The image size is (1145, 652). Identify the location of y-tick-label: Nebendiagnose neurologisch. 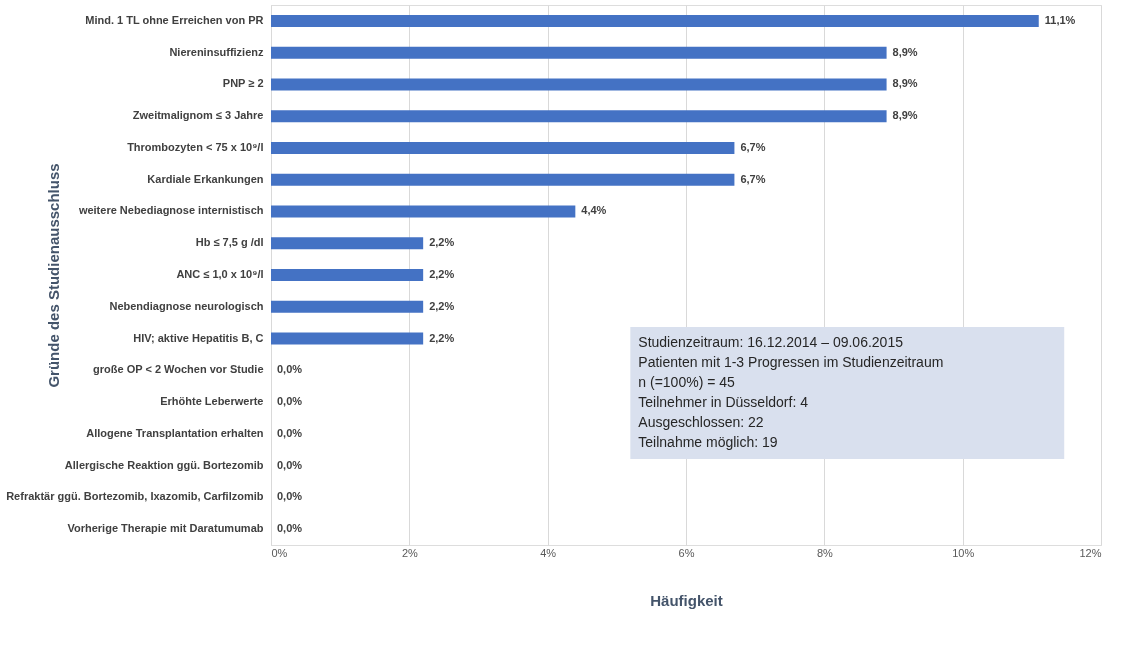
(186, 305).